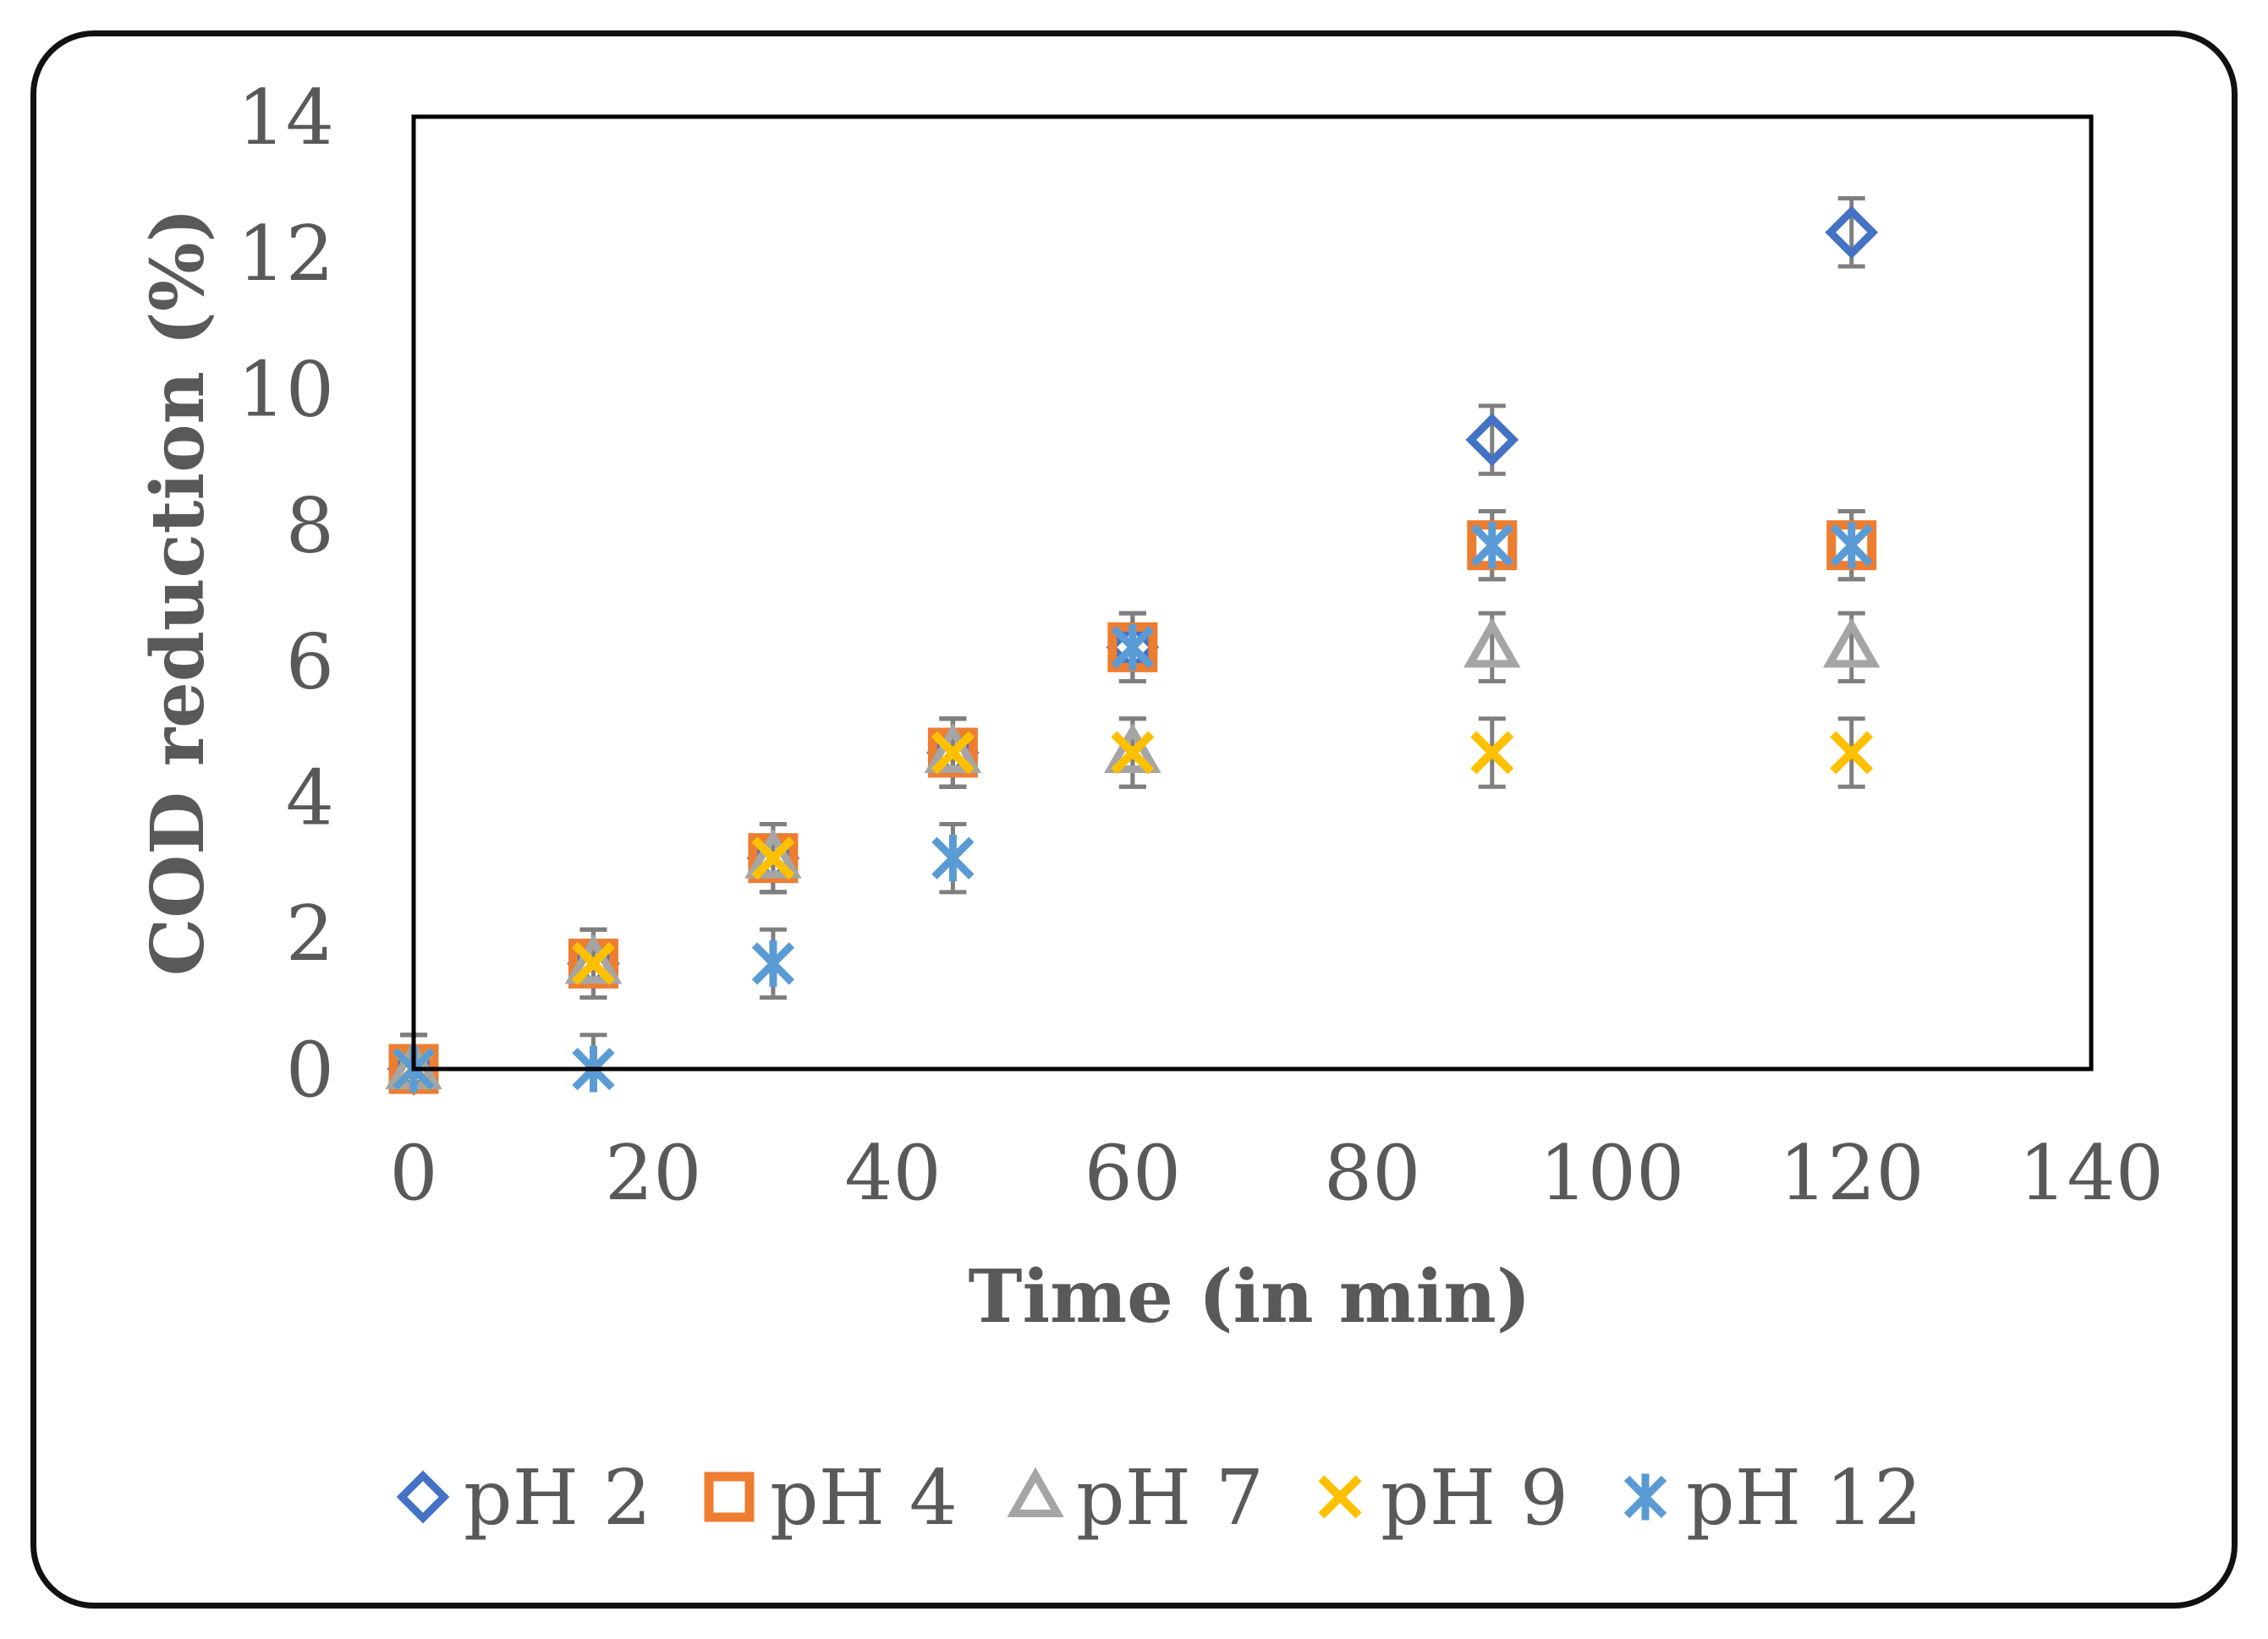 The image size is (2268, 1639). Describe the element at coordinates (285, 118) in the screenshot. I see `y-tick-label: 14` at that location.